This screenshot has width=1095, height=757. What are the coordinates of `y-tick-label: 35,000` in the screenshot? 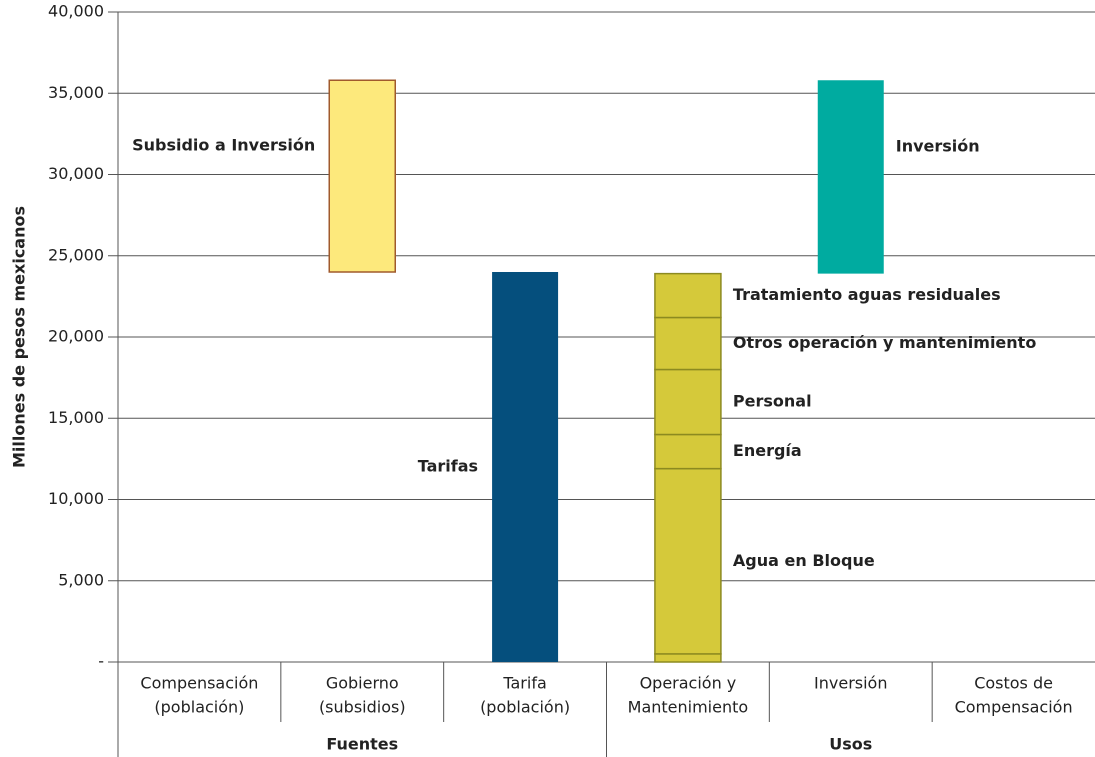 It's located at (76, 92).